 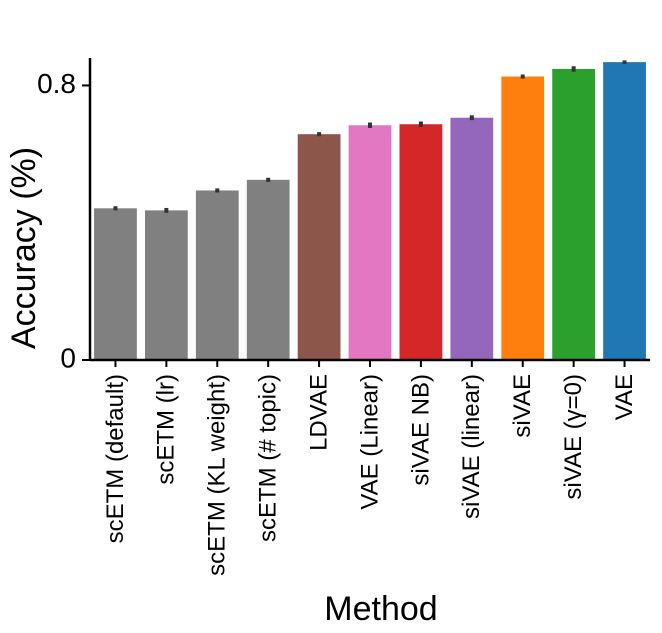 What do you see at coordinates (166, 429) in the screenshot?
I see `x-tick-label-1: scETM (lr)` at bounding box center [166, 429].